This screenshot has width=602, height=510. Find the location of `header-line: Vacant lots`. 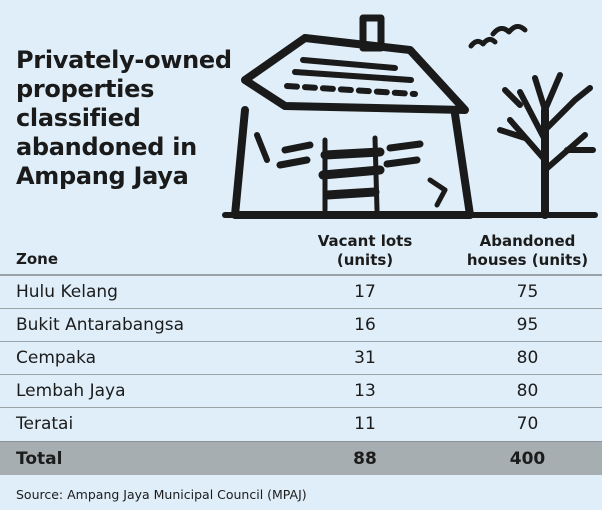

header-line: Vacant lots is located at coordinates (365, 241).